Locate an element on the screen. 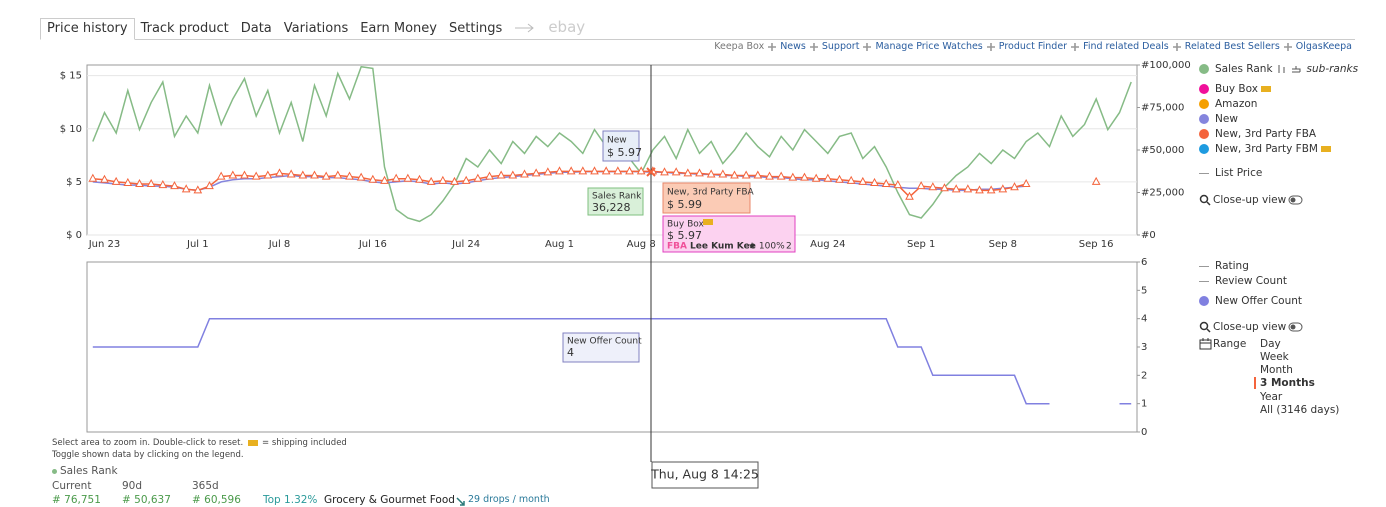  link: Related Best Sellers is located at coordinates (1232, 46).